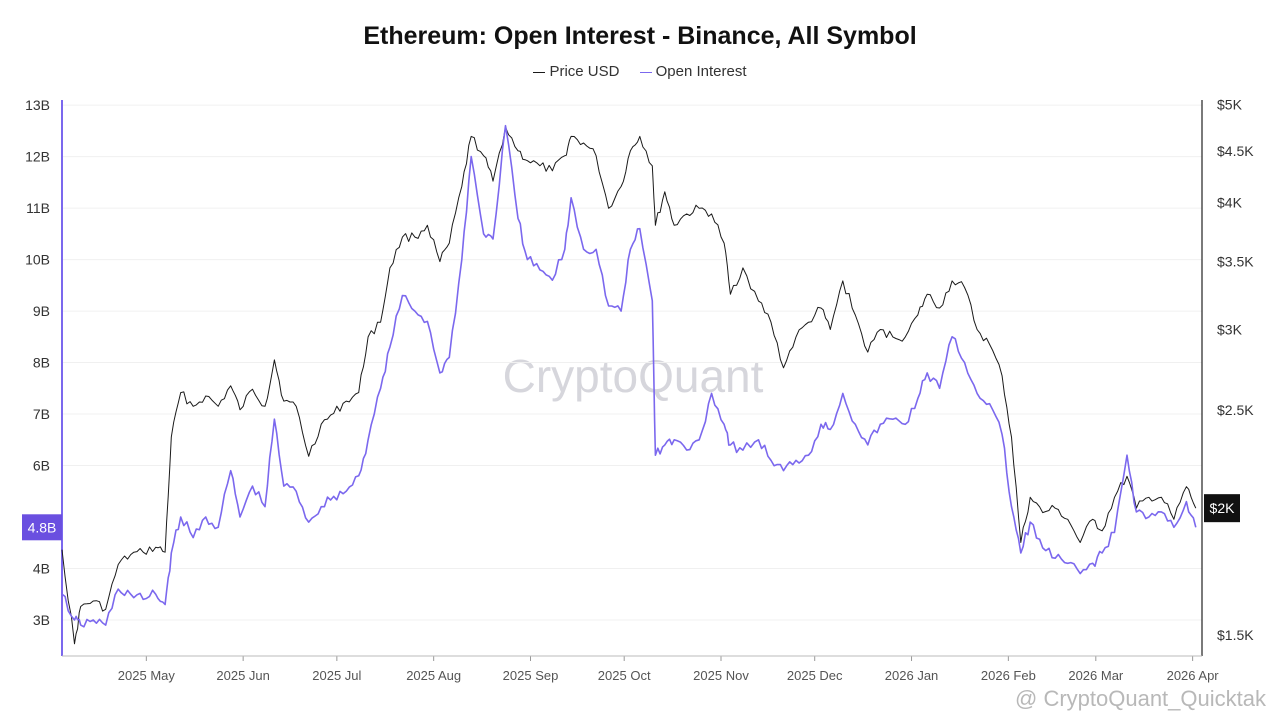 Image resolution: width=1280 pixels, height=720 pixels. What do you see at coordinates (1230, 329) in the screenshot?
I see `right-tick-label: $3K` at bounding box center [1230, 329].